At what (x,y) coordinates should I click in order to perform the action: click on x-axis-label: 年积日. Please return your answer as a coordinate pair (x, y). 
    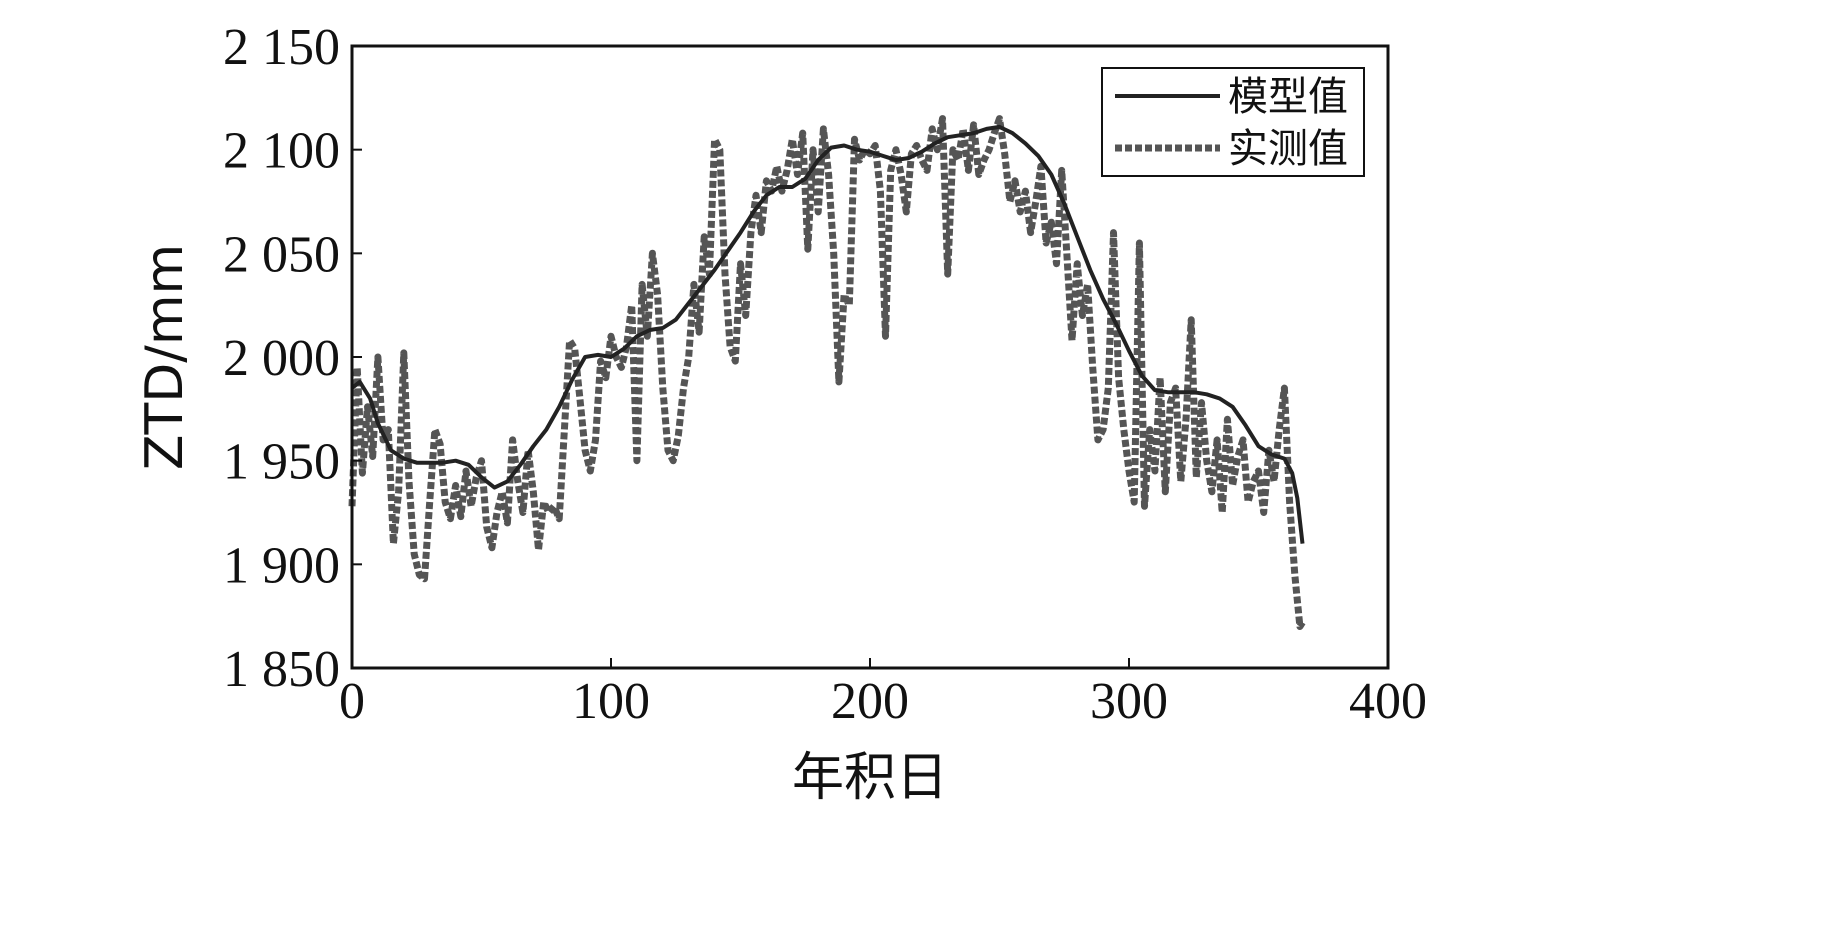
    Looking at the image, I should click on (870, 778).